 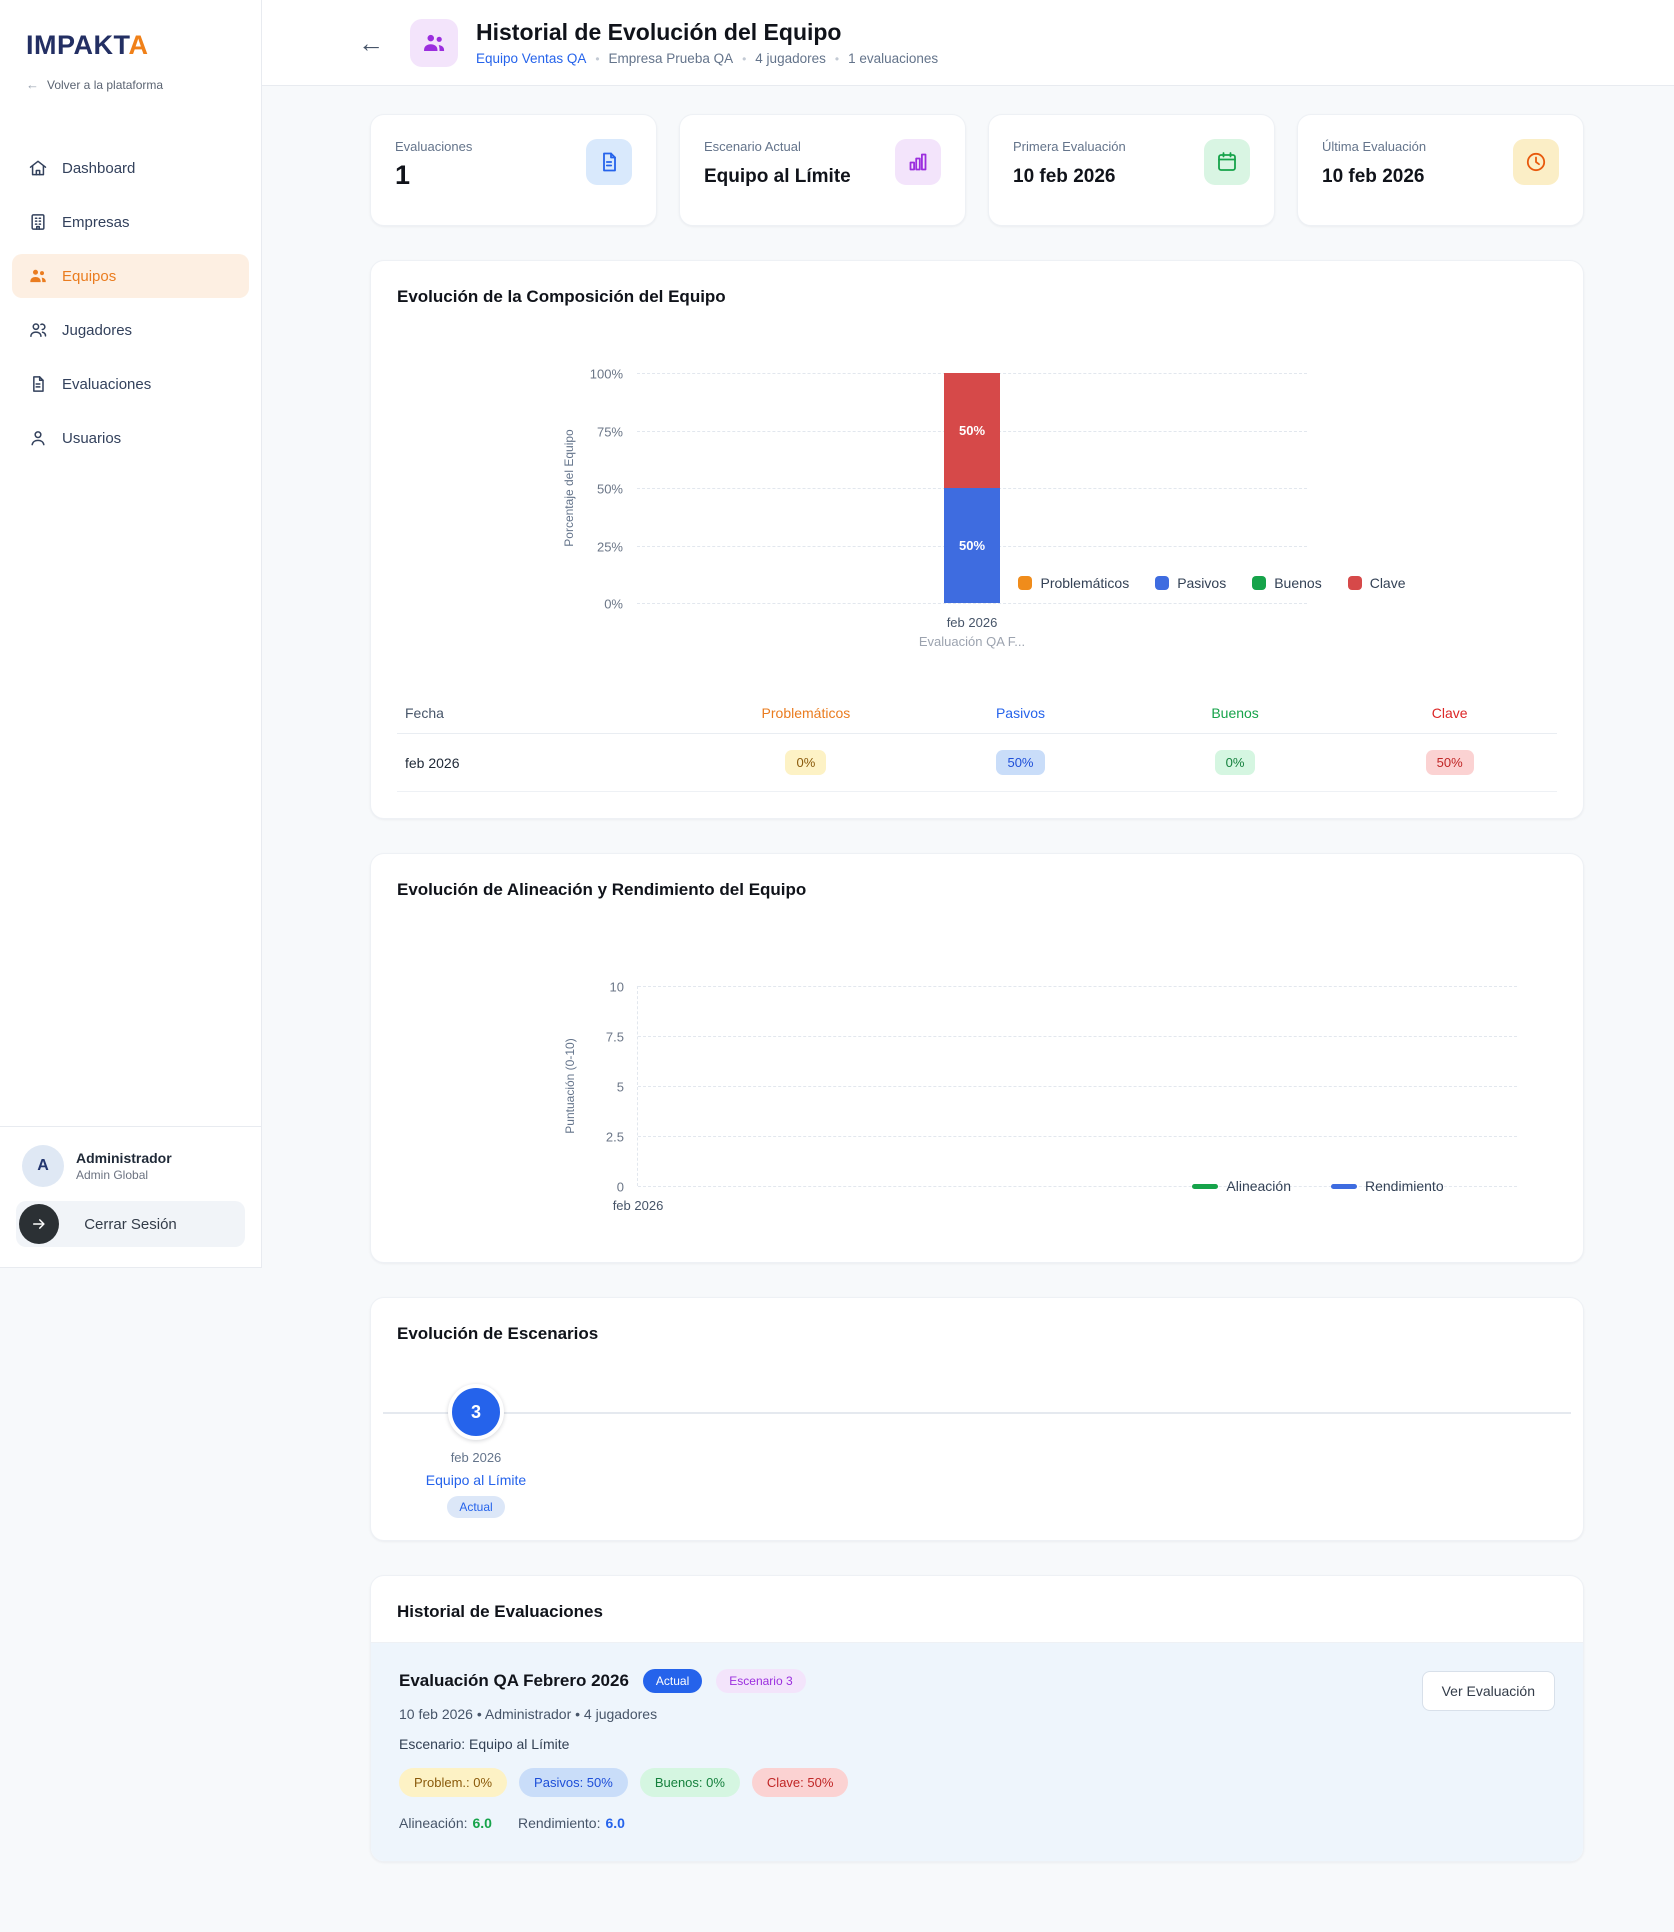 I want to click on actual-badge: Actual, so click(x=672, y=1681).